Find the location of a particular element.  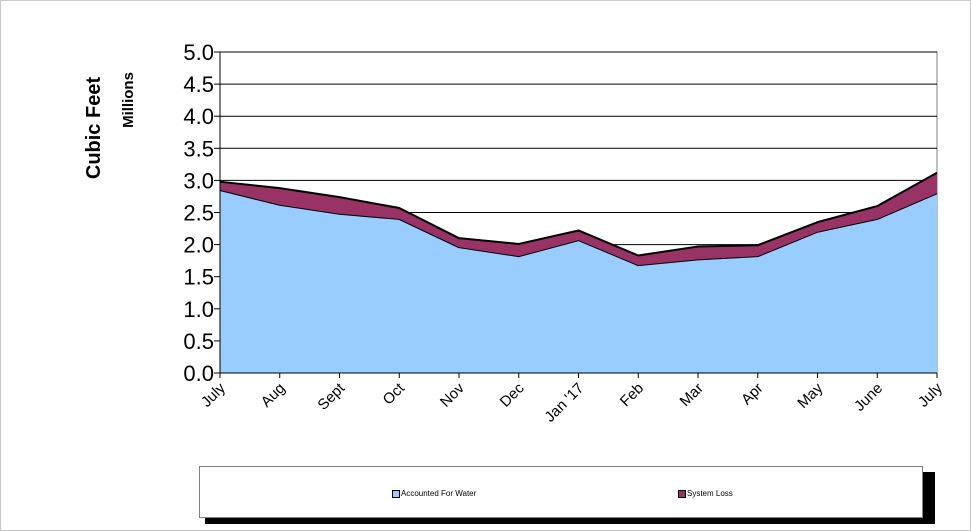

y-axis-unit-label: Millions is located at coordinates (128, 100).